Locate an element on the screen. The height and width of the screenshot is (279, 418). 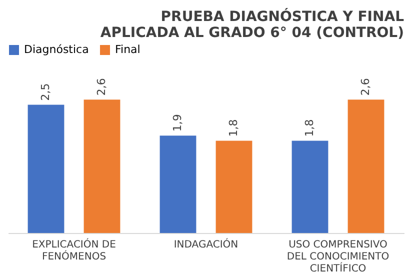
x-tick-label: USO COMPRENSIVO DEL CONOCIMIENTO CIENTÍFICO is located at coordinates (338, 257).